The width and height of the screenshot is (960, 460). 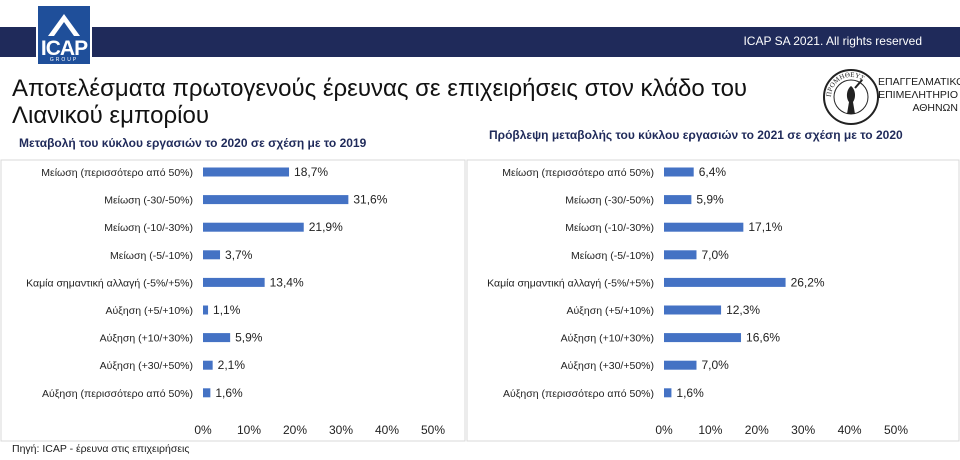 I want to click on data-label: 2,1%, so click(x=232, y=365).